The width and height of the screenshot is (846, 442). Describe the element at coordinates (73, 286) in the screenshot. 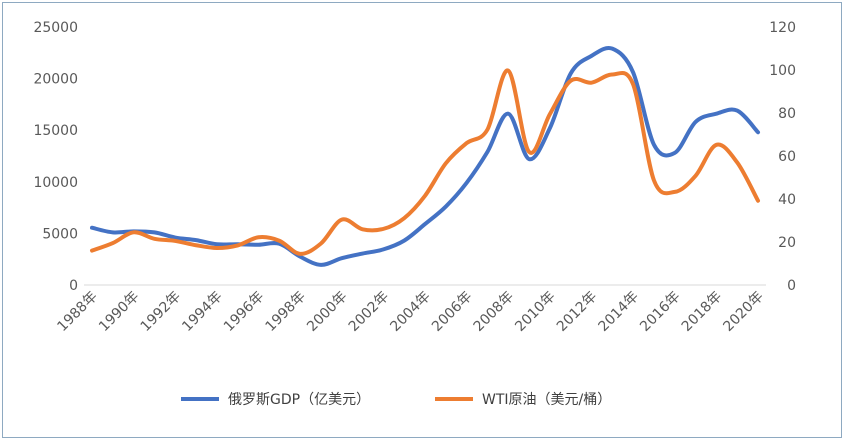

I see `left-tick-label: 0` at that location.